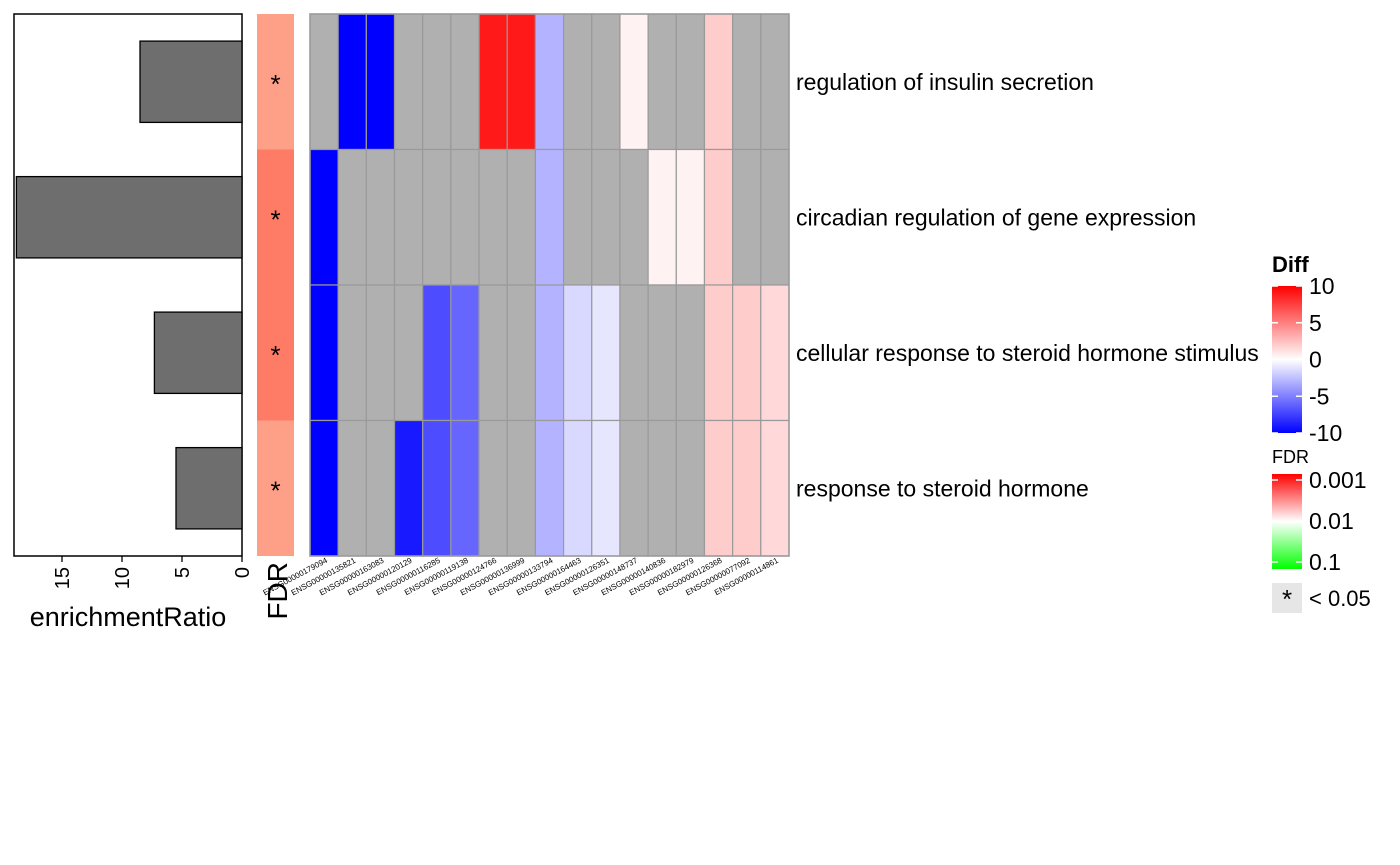 This screenshot has width=1400, height=865. Describe the element at coordinates (1319, 396) in the screenshot. I see `diff-tick-label: -5` at that location.